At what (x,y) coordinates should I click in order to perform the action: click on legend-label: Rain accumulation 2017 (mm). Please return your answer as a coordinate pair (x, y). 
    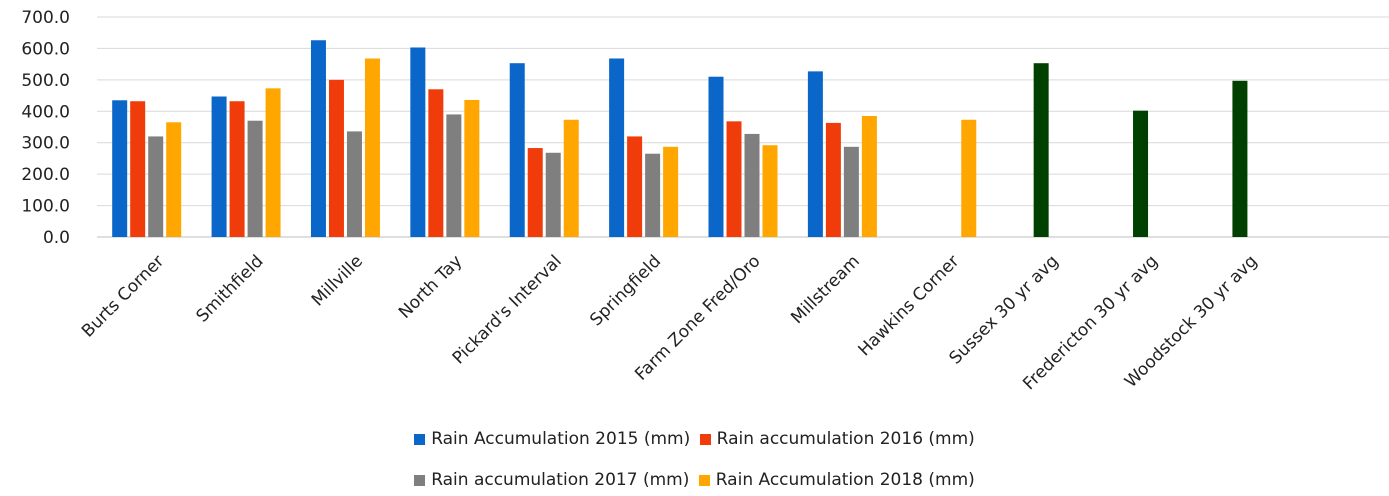
    Looking at the image, I should click on (560, 480).